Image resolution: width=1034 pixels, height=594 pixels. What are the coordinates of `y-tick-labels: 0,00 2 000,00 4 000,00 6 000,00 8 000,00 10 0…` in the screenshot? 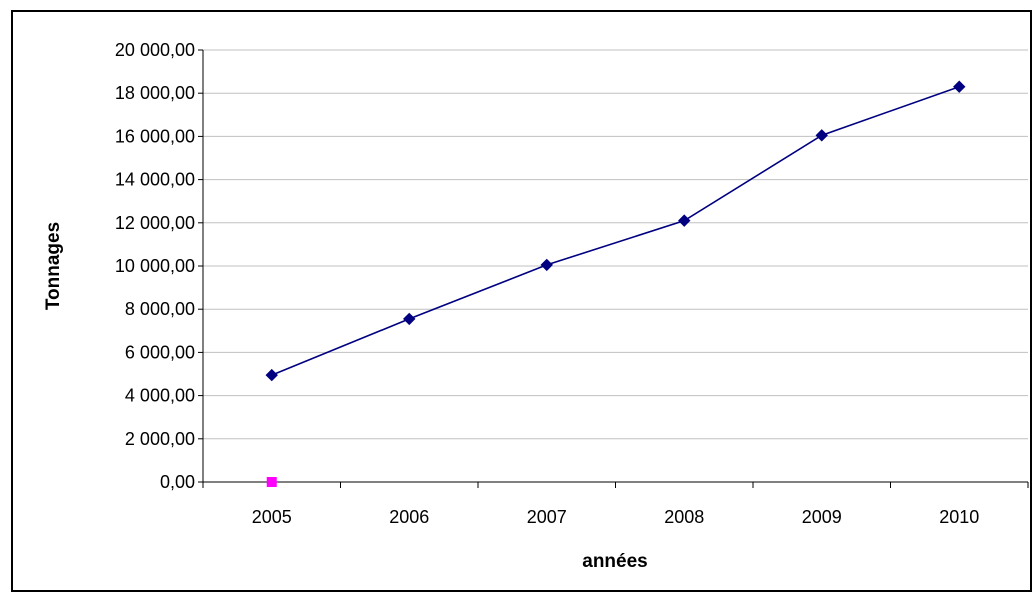 It's located at (155, 266).